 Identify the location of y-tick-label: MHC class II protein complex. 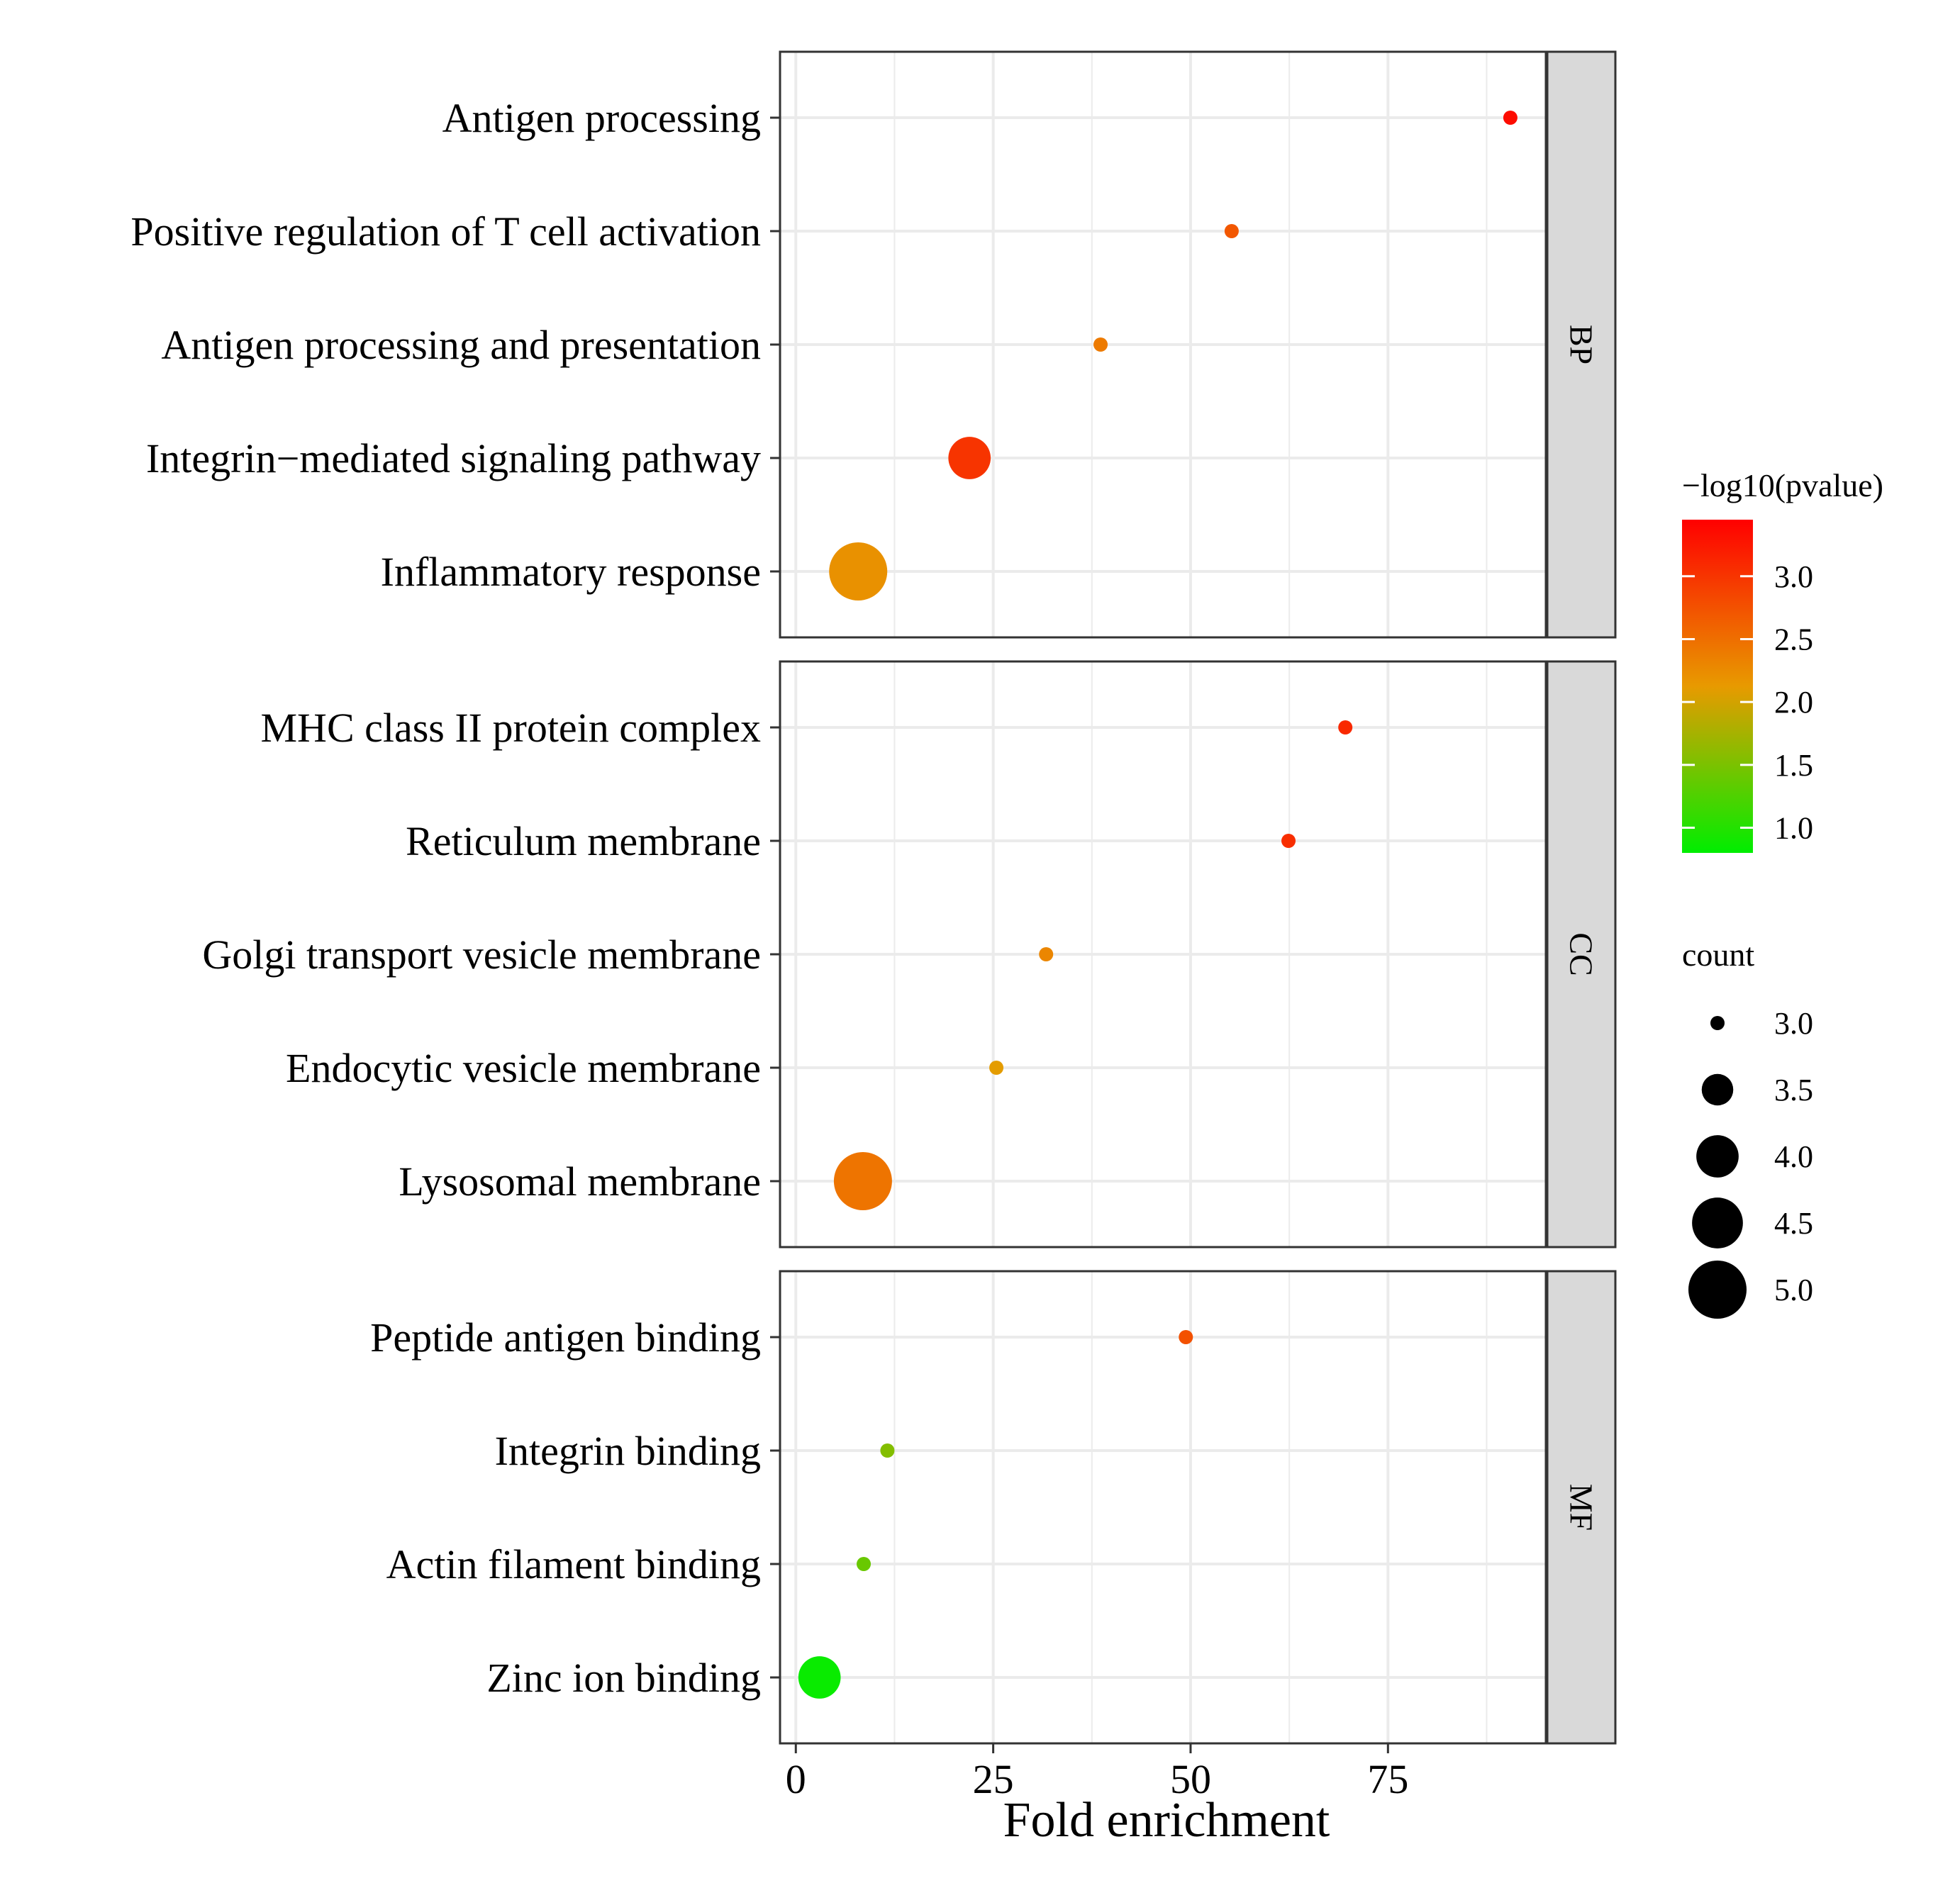
(510, 728).